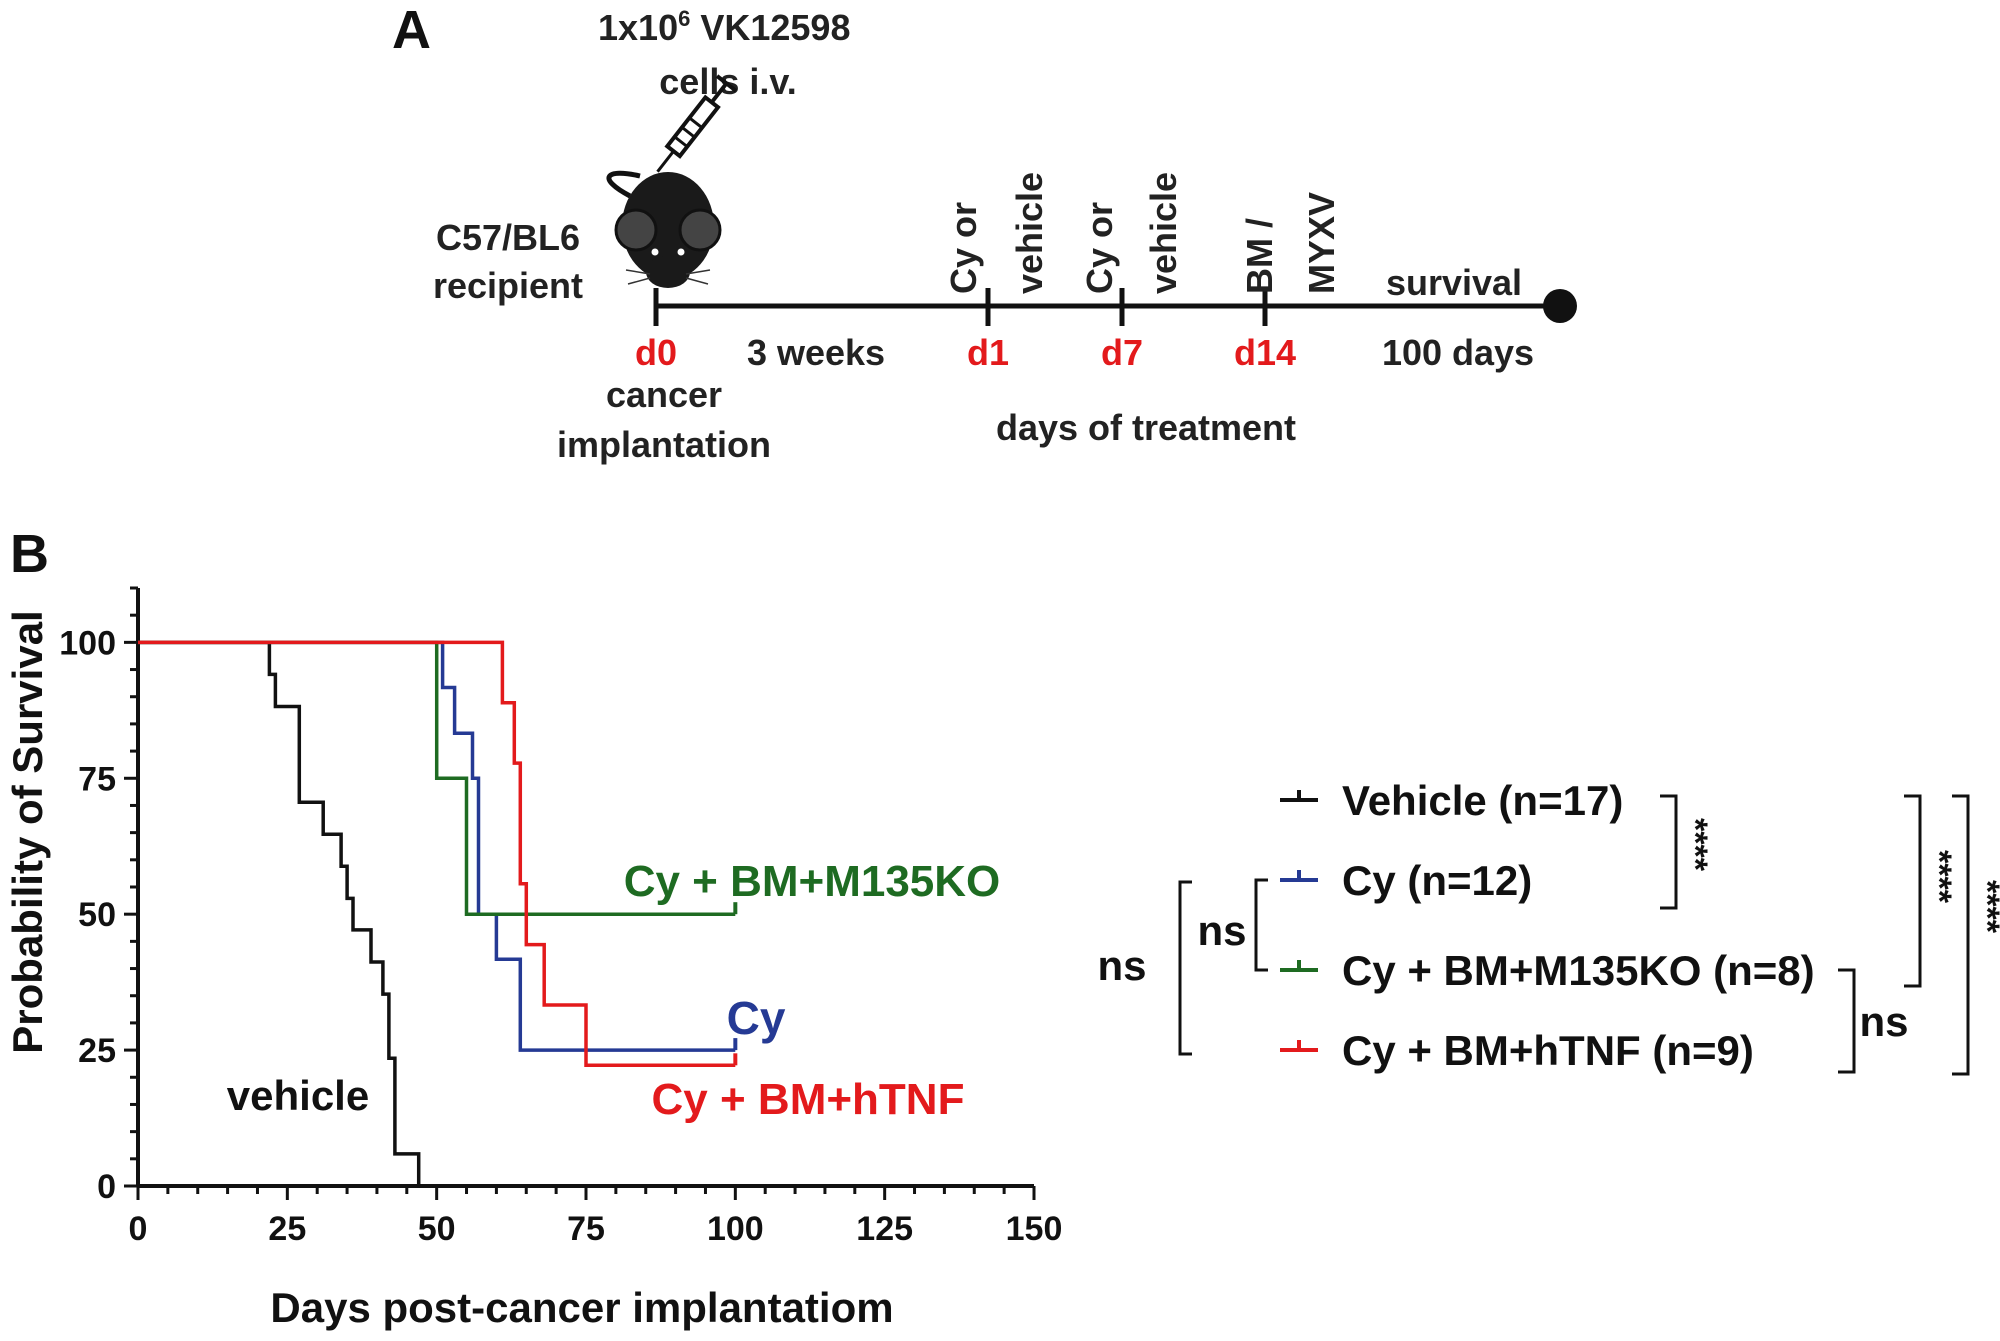 The image size is (2000, 1341). What do you see at coordinates (1883, 1021) in the screenshot?
I see `comparison-ns-right: ns` at bounding box center [1883, 1021].